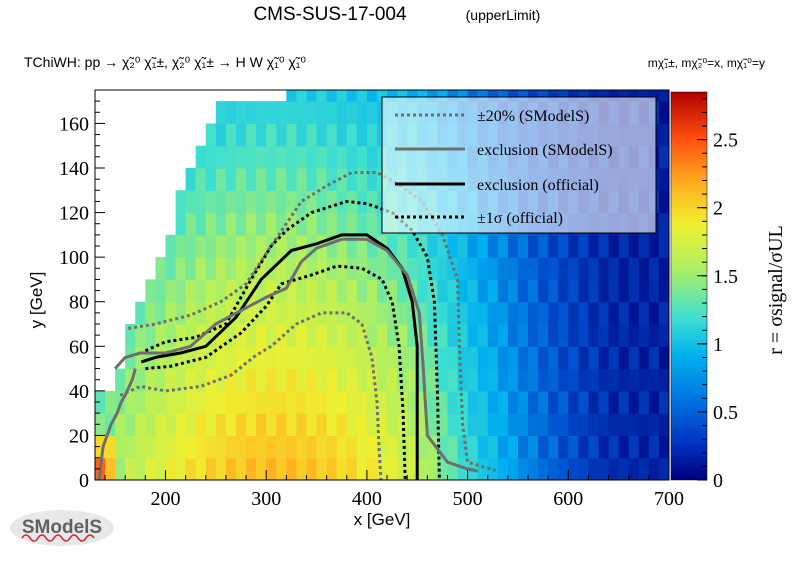  I want to click on y-tick-label: 20, so click(79, 436).